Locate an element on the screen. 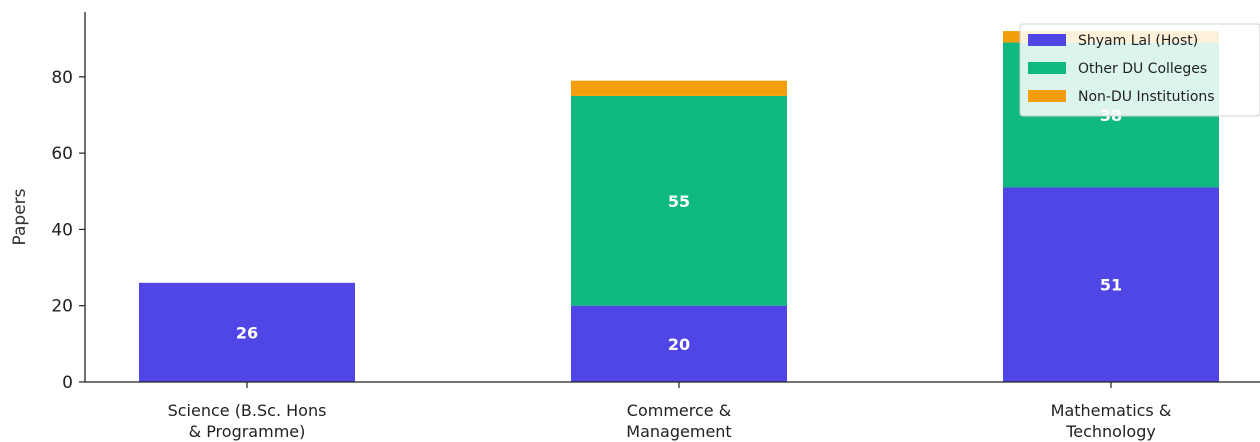  x-tick-label: Science (B.Sc. Hons & Programme) is located at coordinates (247, 421).